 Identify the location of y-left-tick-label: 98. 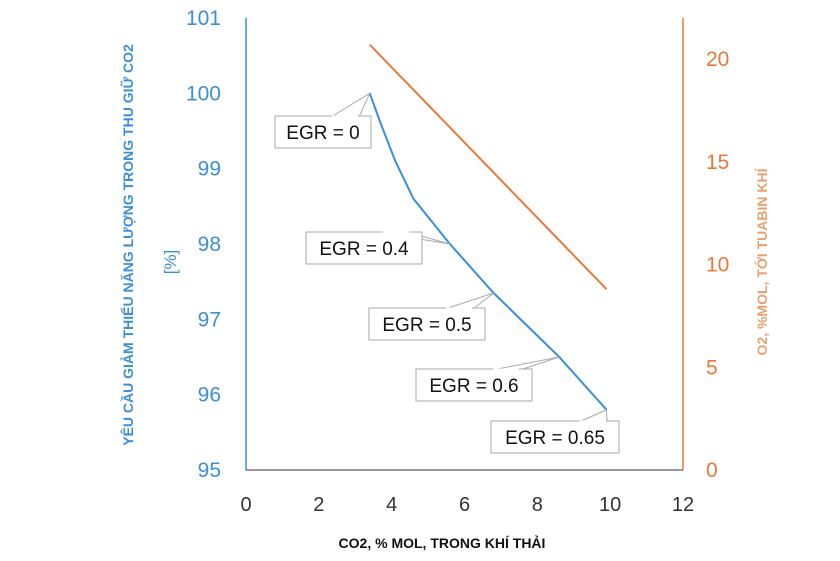
(209, 244).